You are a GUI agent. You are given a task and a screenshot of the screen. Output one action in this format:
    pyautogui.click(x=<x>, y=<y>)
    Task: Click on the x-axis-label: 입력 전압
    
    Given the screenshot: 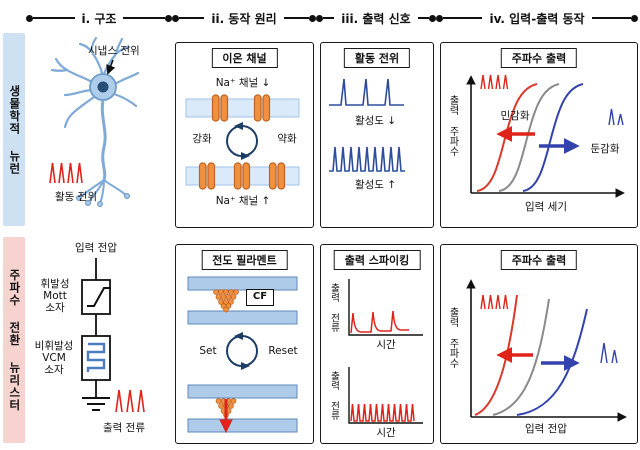 What is the action you would take?
    pyautogui.click(x=546, y=429)
    